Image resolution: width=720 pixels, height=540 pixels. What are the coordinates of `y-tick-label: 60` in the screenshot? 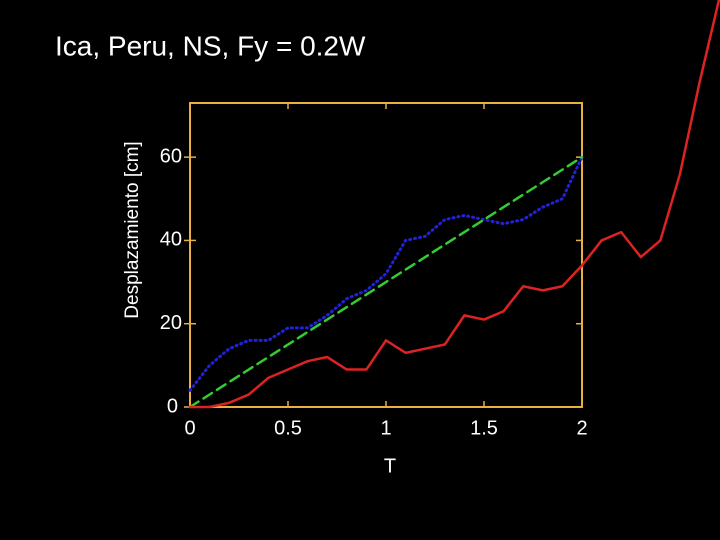 It's located at (171, 156).